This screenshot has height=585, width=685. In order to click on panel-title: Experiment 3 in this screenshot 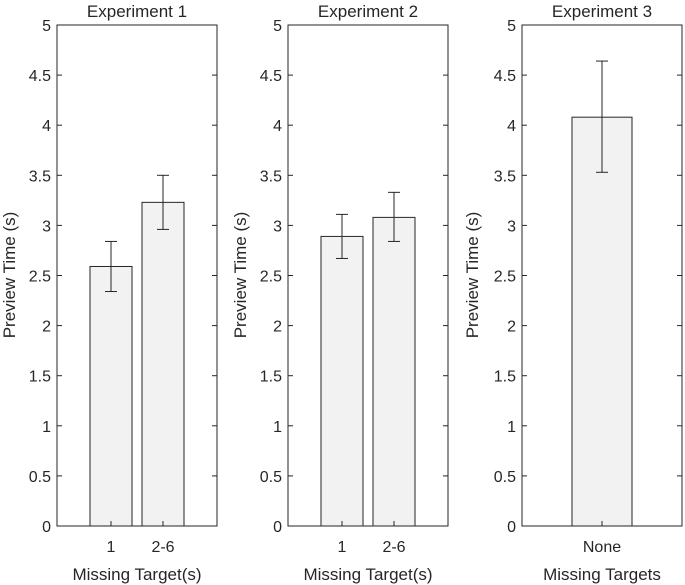, I will do `click(602, 11)`.